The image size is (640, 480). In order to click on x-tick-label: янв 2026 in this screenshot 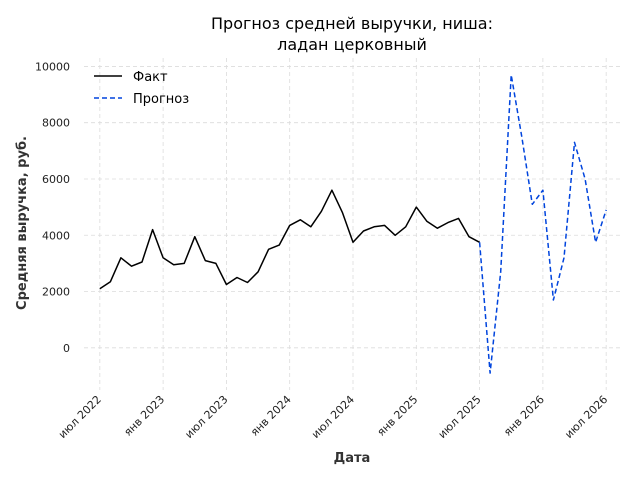, I will do `click(524, 416)`.